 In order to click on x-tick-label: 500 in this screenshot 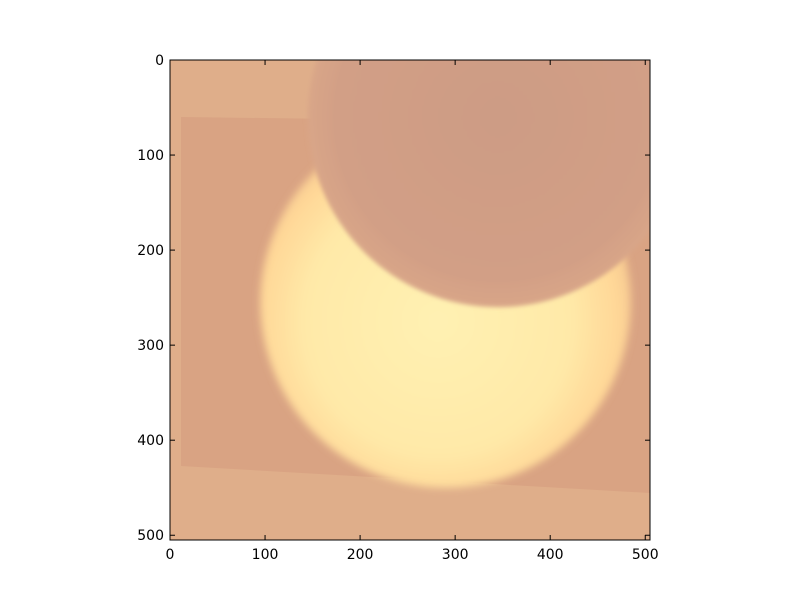, I will do `click(645, 555)`.